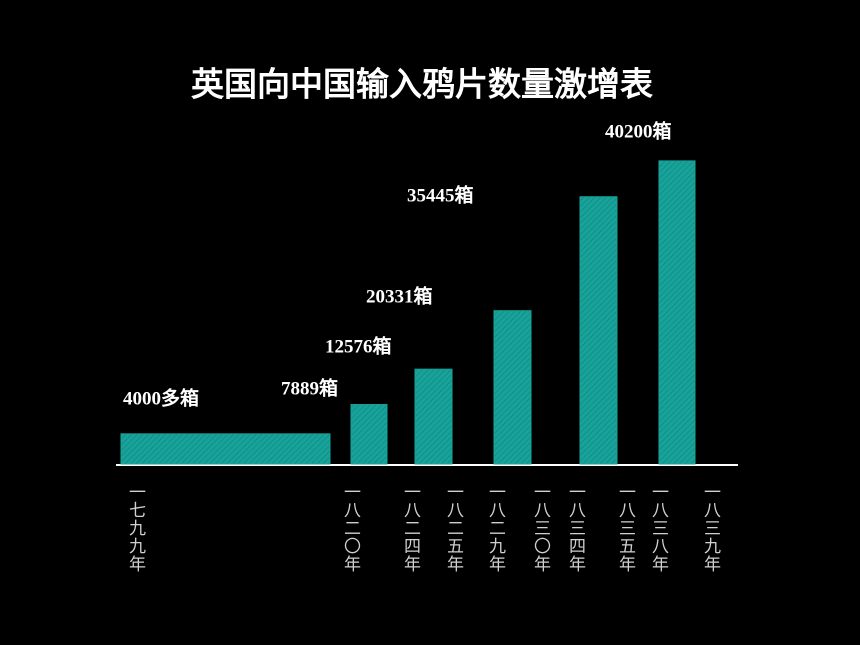 The width and height of the screenshot is (860, 645). What do you see at coordinates (410, 528) in the screenshot?
I see `x-tick-label: 一八二四年` at bounding box center [410, 528].